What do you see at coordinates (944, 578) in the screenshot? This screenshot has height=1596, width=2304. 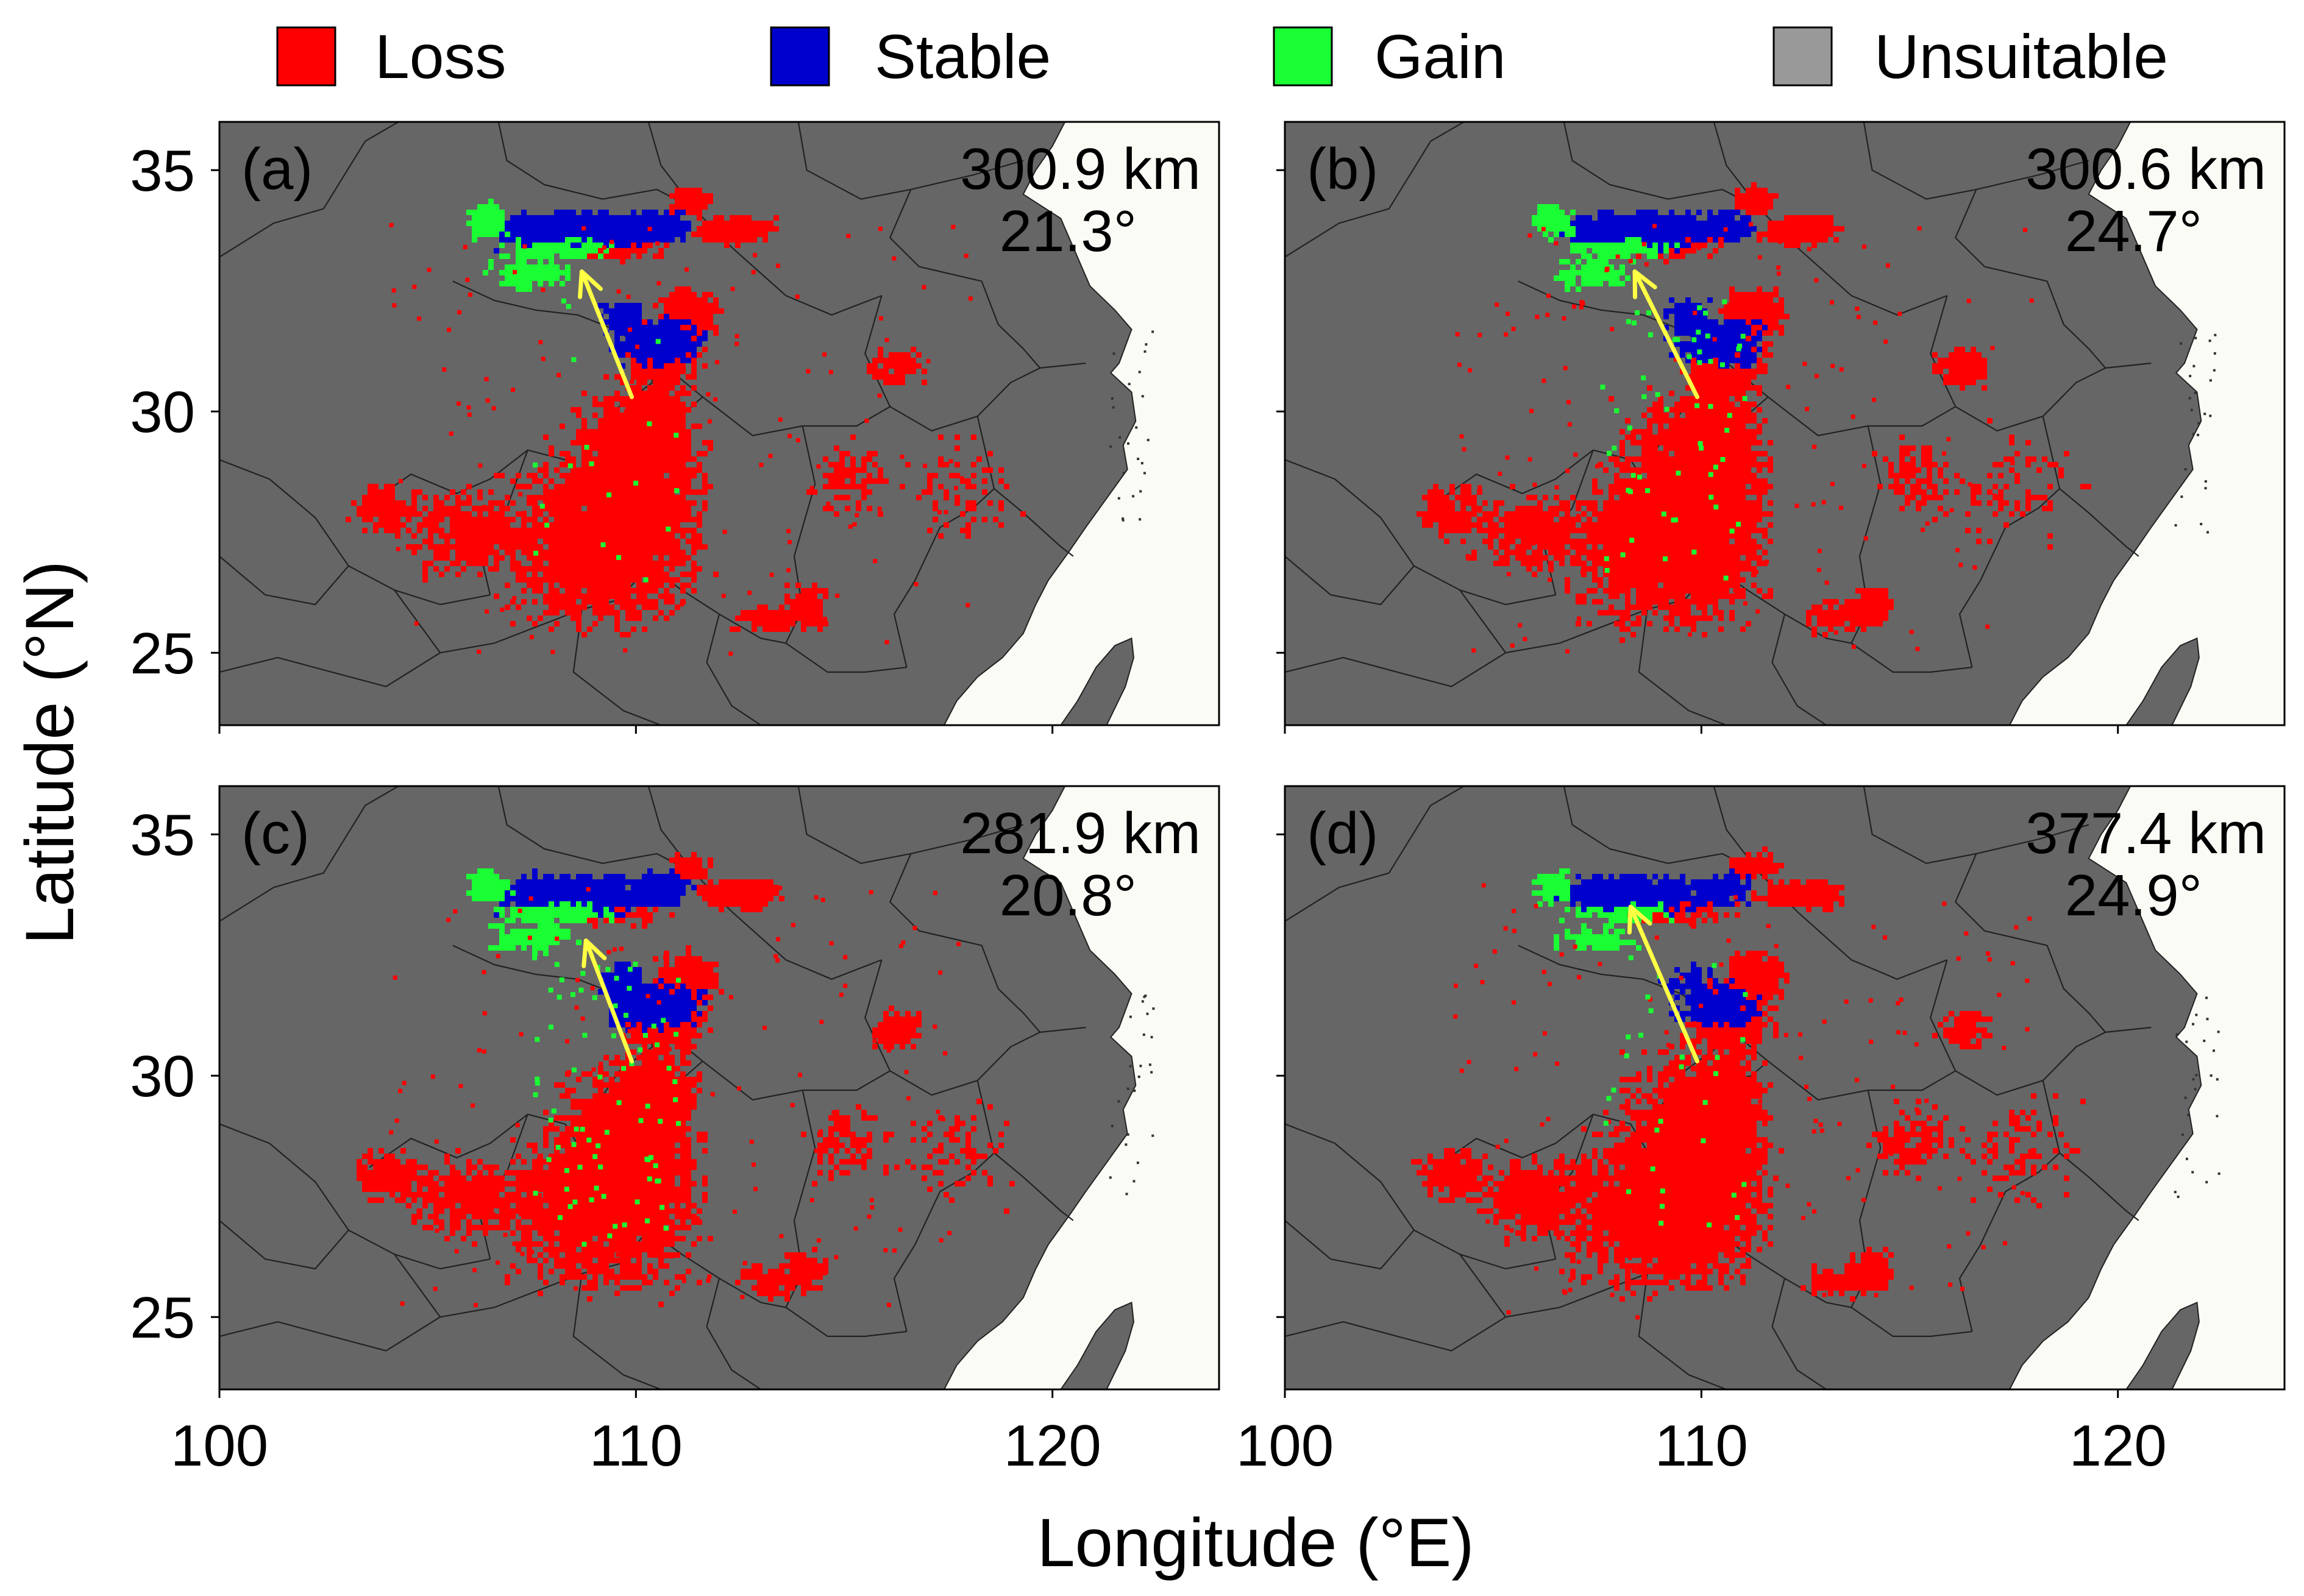 I see `province-boundary` at bounding box center [944, 578].